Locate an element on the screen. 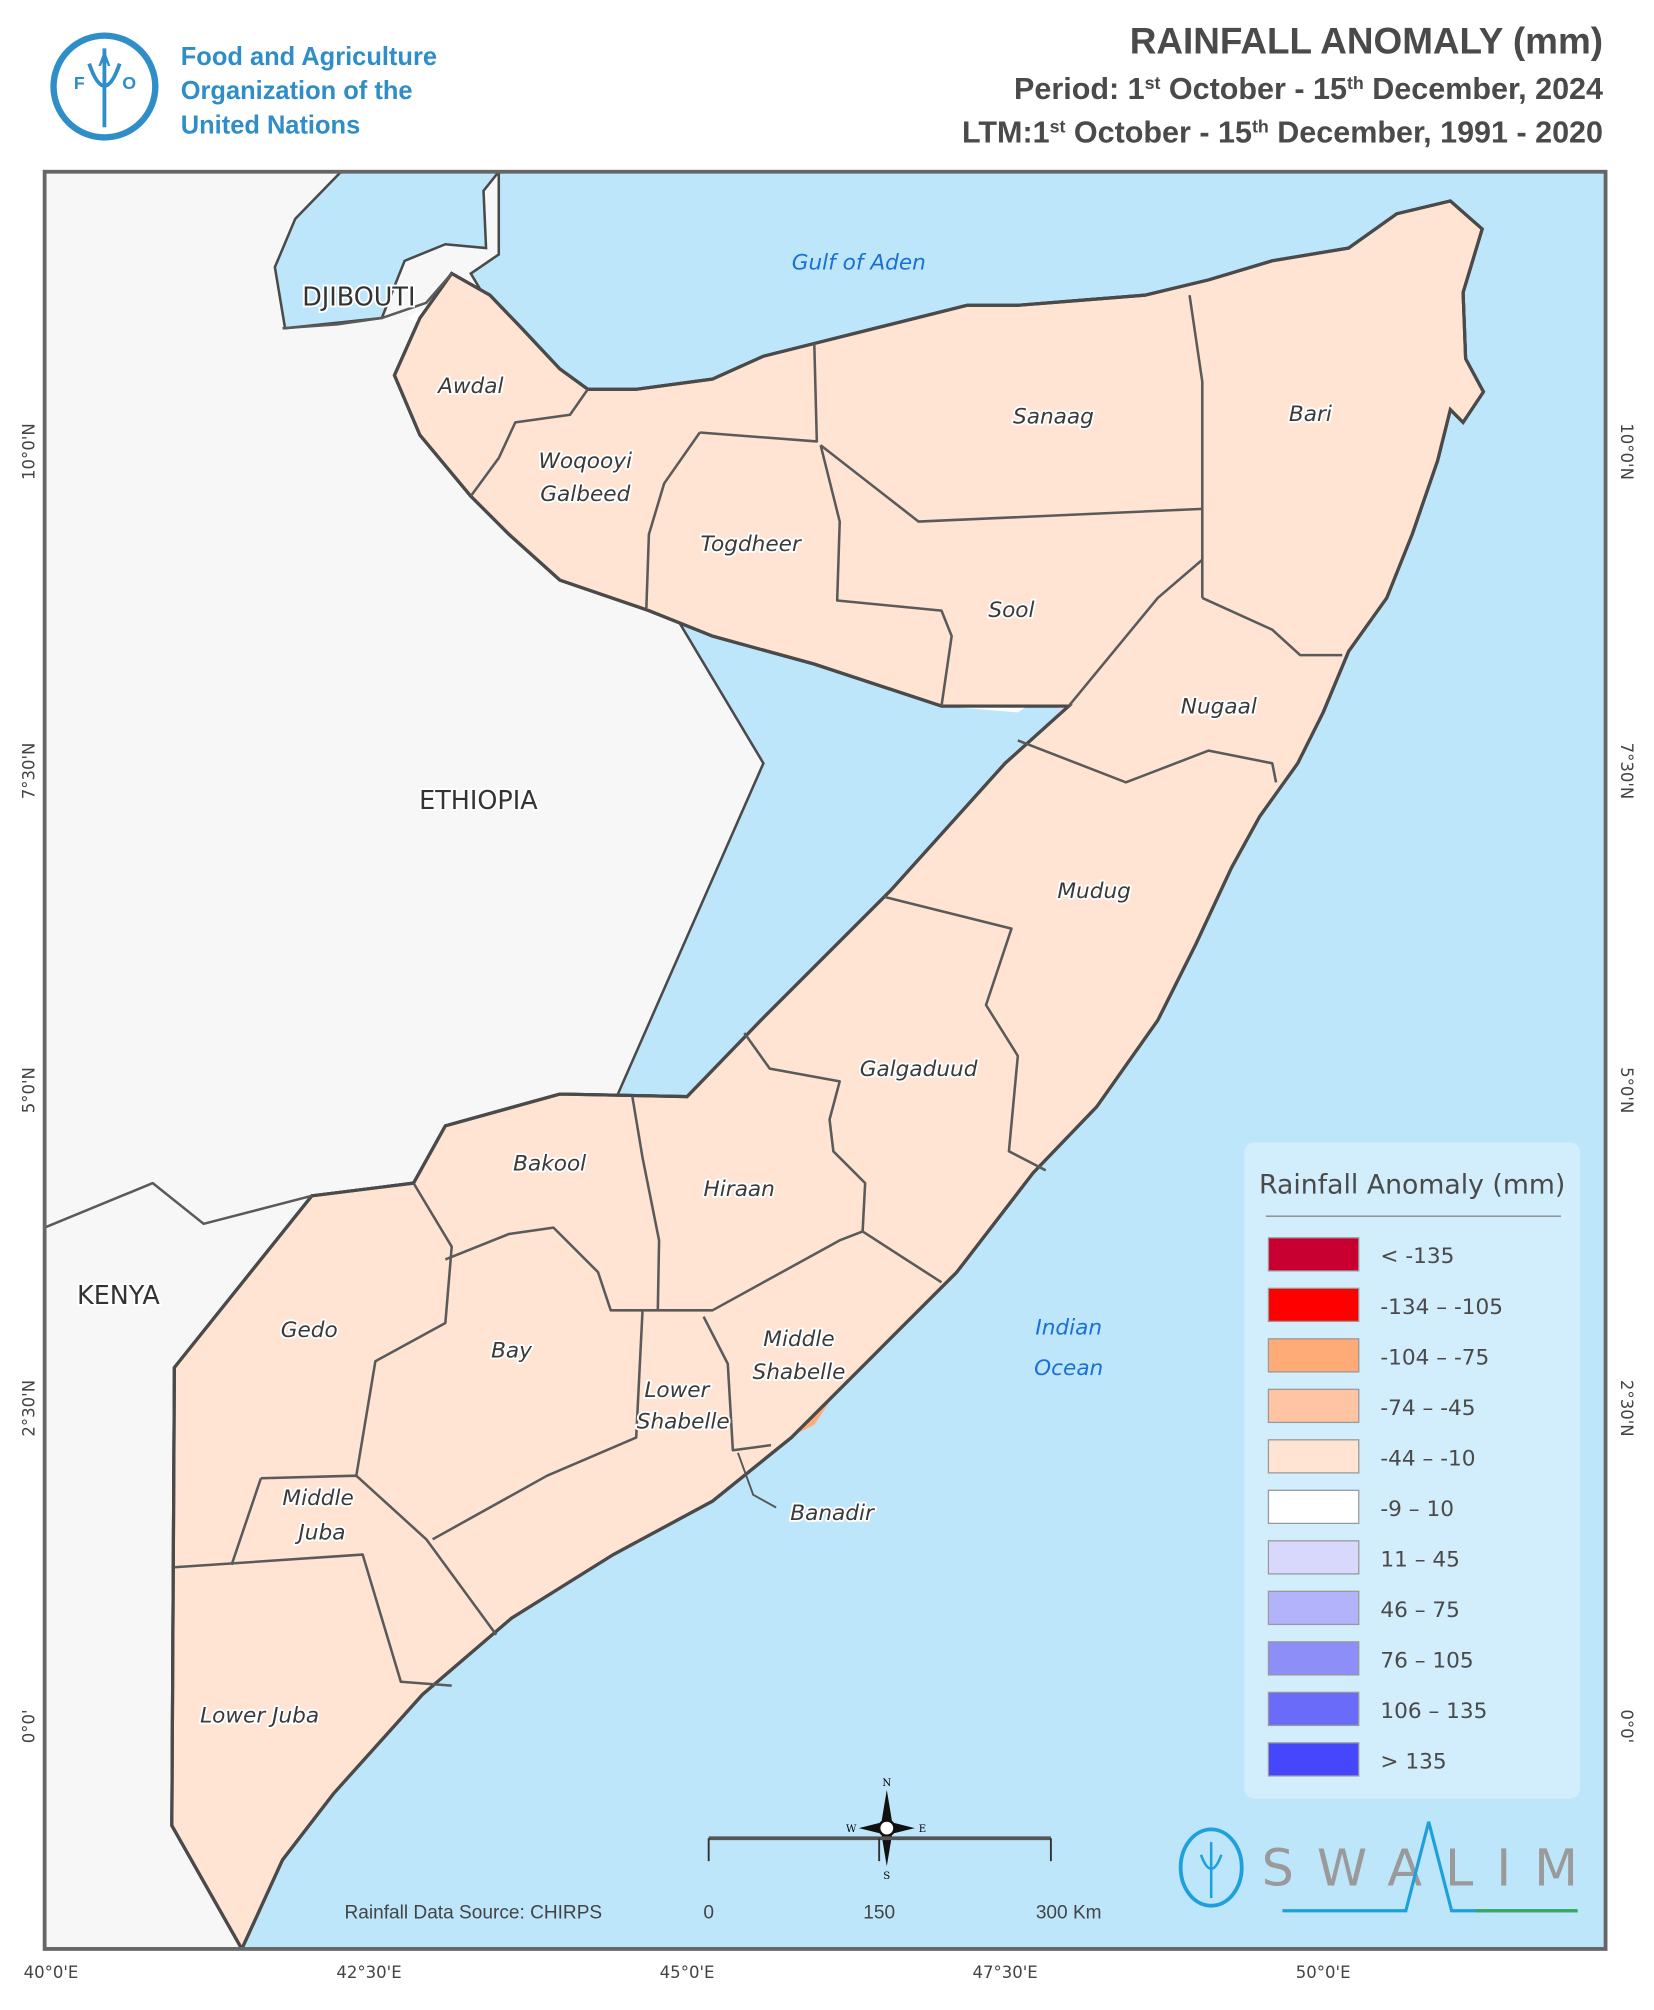 This screenshot has width=1654, height=2010. label-mudug: Mudug is located at coordinates (1093, 891).